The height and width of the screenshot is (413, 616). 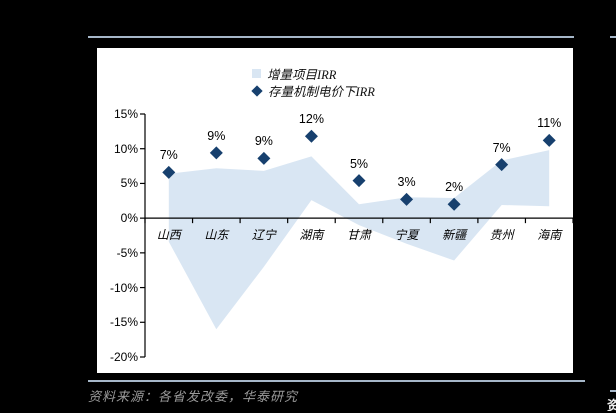 What do you see at coordinates (454, 235) in the screenshot?
I see `x-axis-label: 新疆` at bounding box center [454, 235].